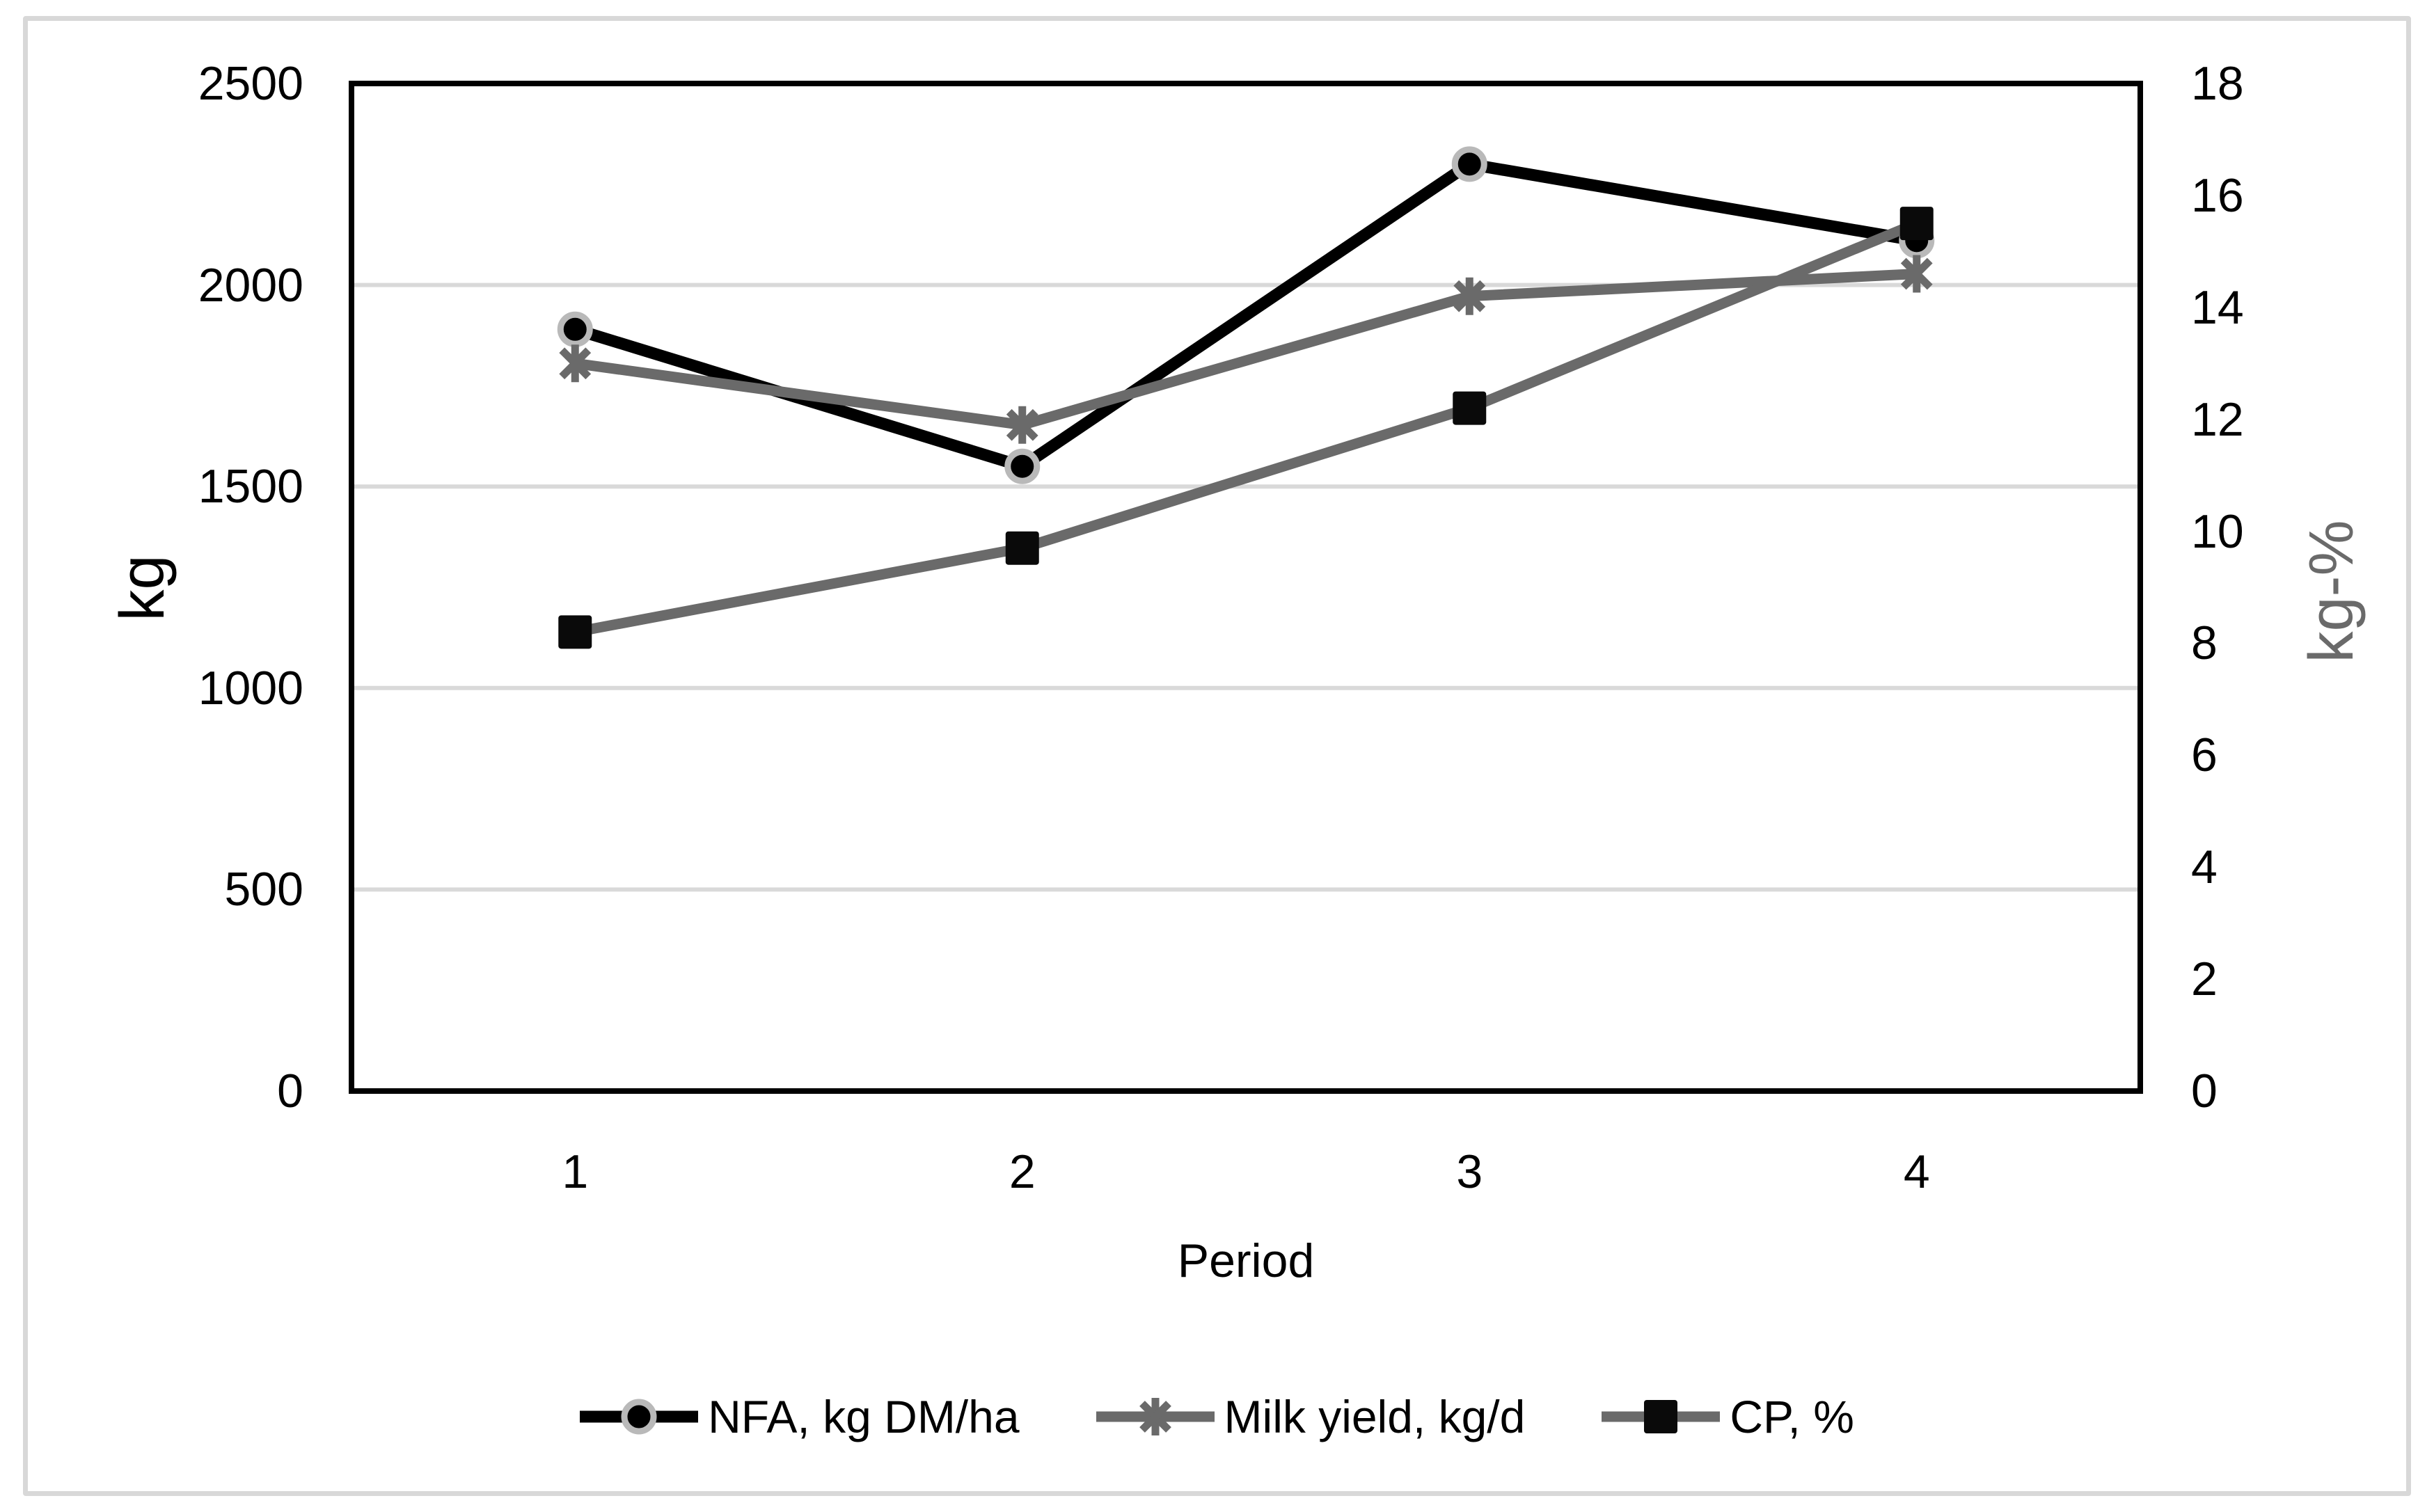  Describe the element at coordinates (250, 688) in the screenshot. I see `y-left-tick-1000: 1000` at that location.